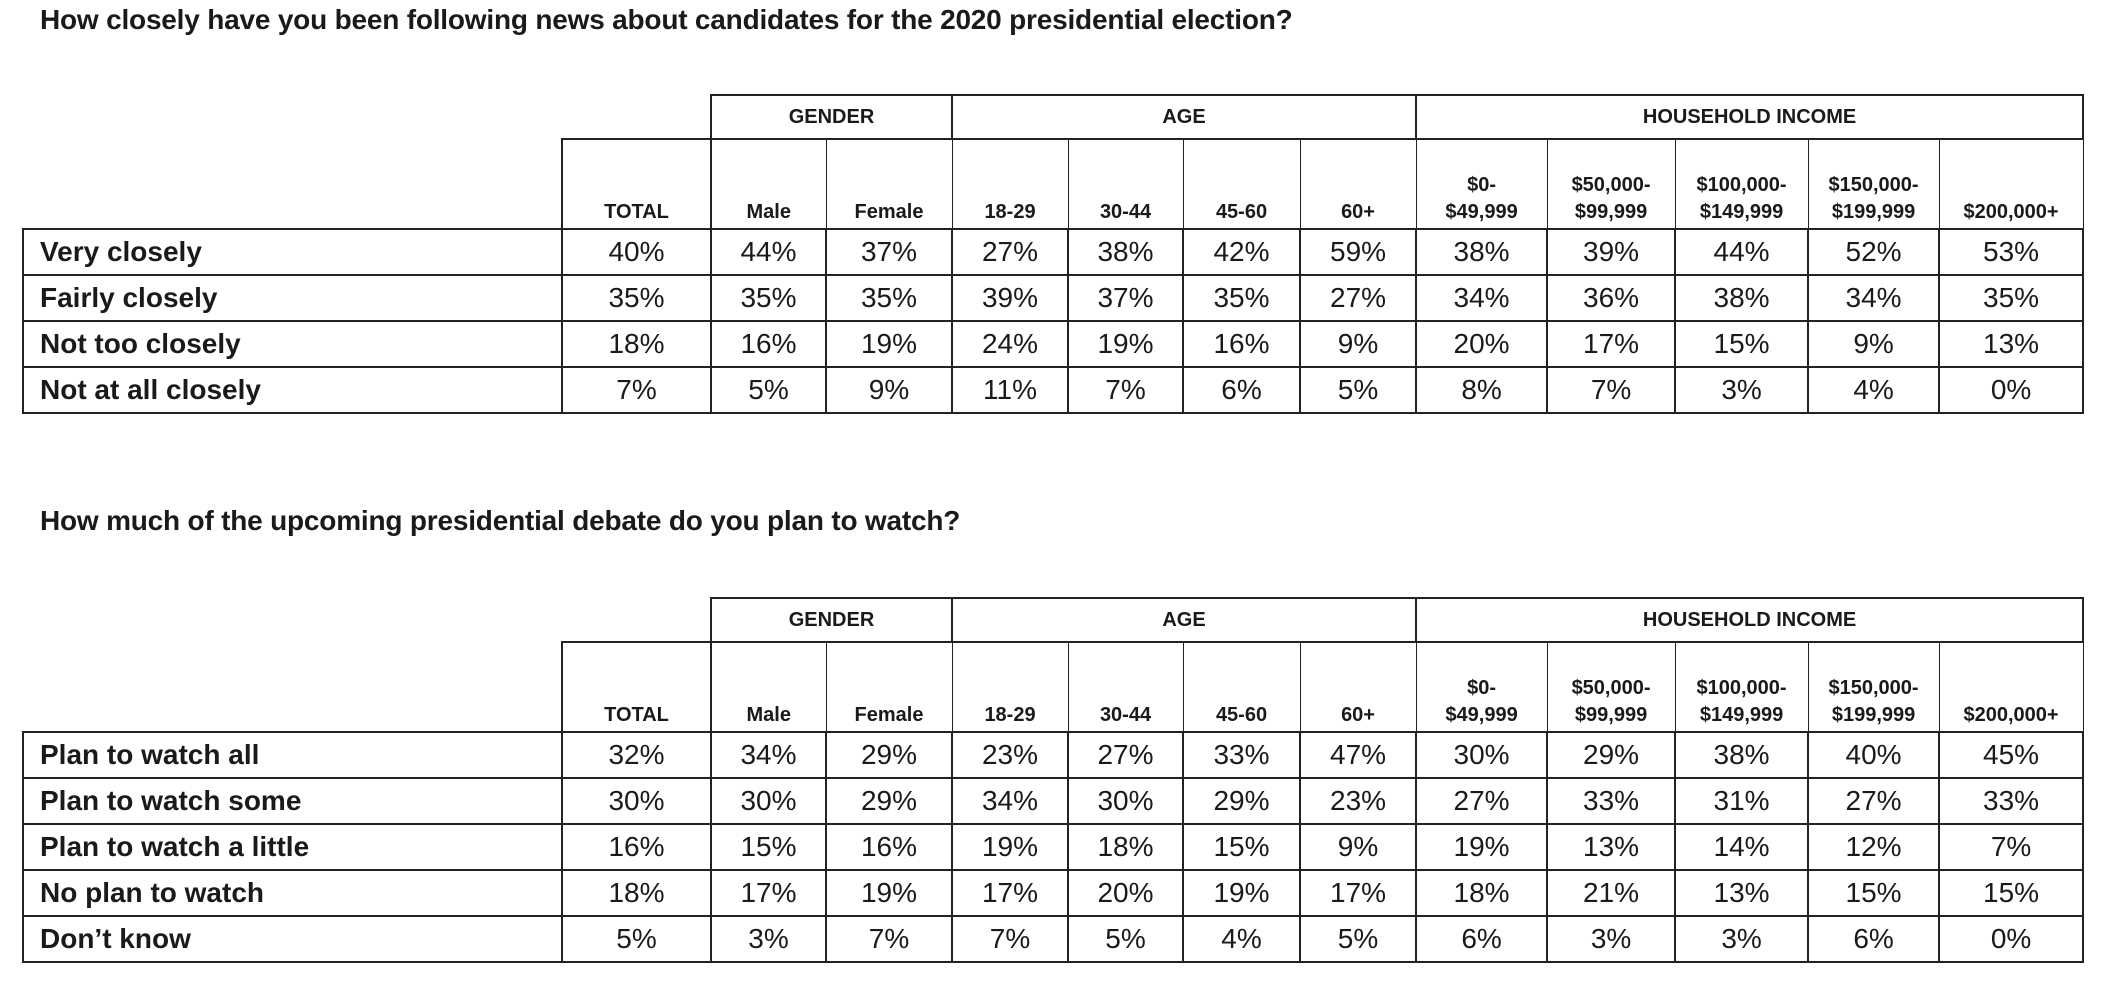  I want to click on column-header-income-100000-149999: $100,000- $149,999, so click(1741, 686).